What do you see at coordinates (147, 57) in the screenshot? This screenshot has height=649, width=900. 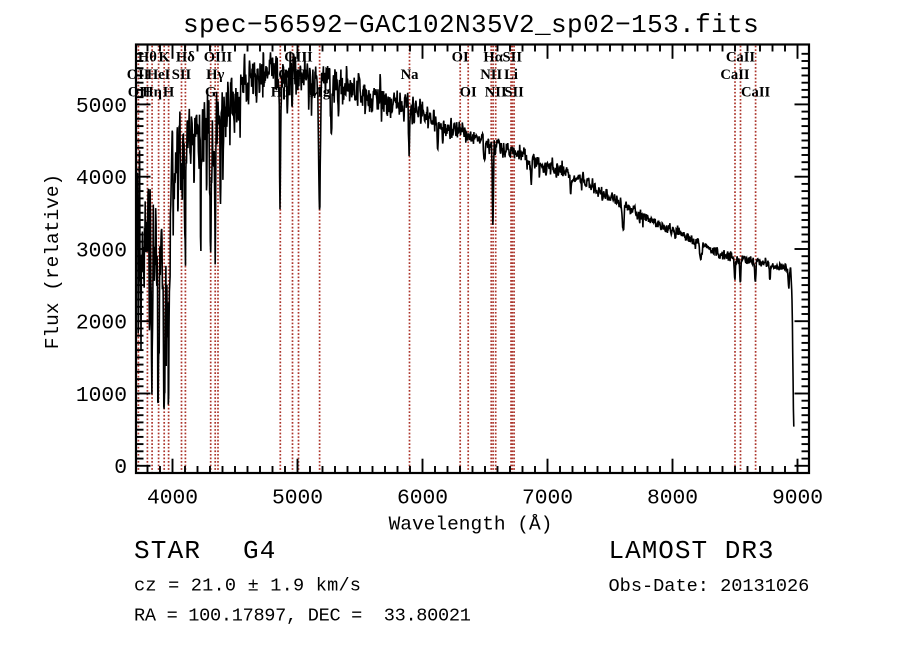 I see `svg-text: Hθ` at bounding box center [147, 57].